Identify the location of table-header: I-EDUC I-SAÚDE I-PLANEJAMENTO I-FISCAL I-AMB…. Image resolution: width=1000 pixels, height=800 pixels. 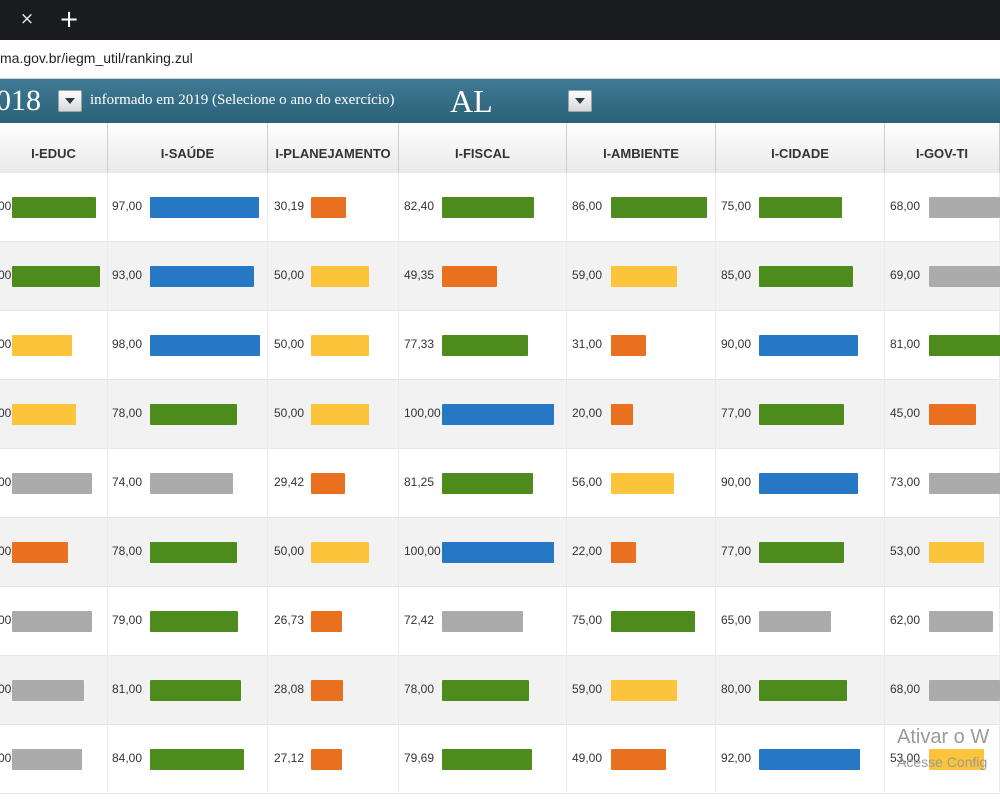
(500, 148).